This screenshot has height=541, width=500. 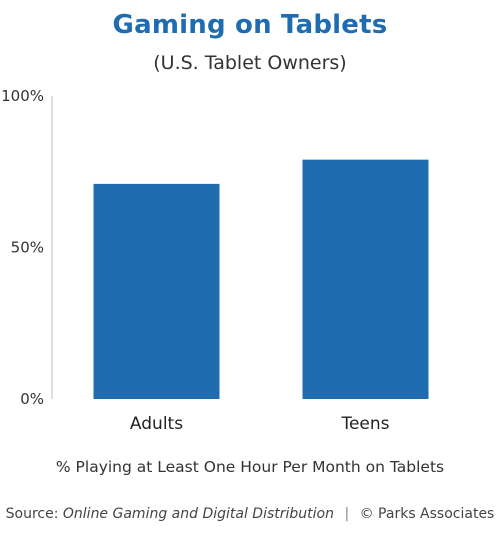 What do you see at coordinates (250, 63) in the screenshot?
I see `chart-subtitle: (U.S. Tablet Owners)` at bounding box center [250, 63].